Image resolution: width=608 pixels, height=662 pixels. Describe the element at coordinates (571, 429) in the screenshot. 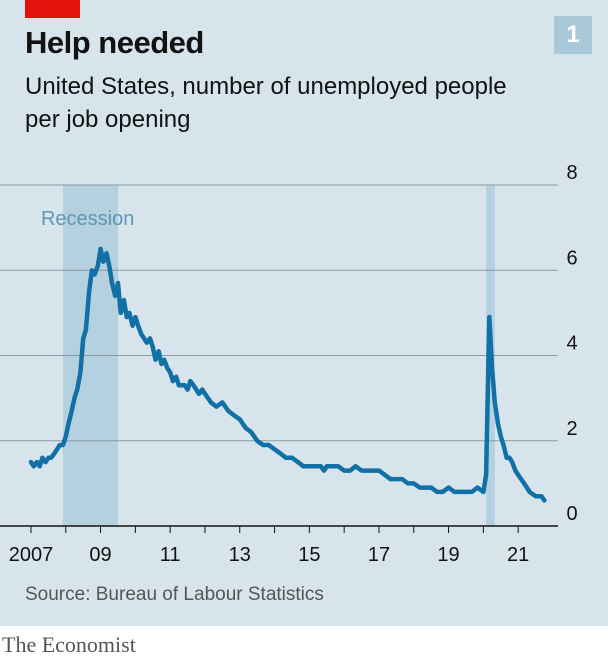

I see `y-tick-label: 2` at that location.